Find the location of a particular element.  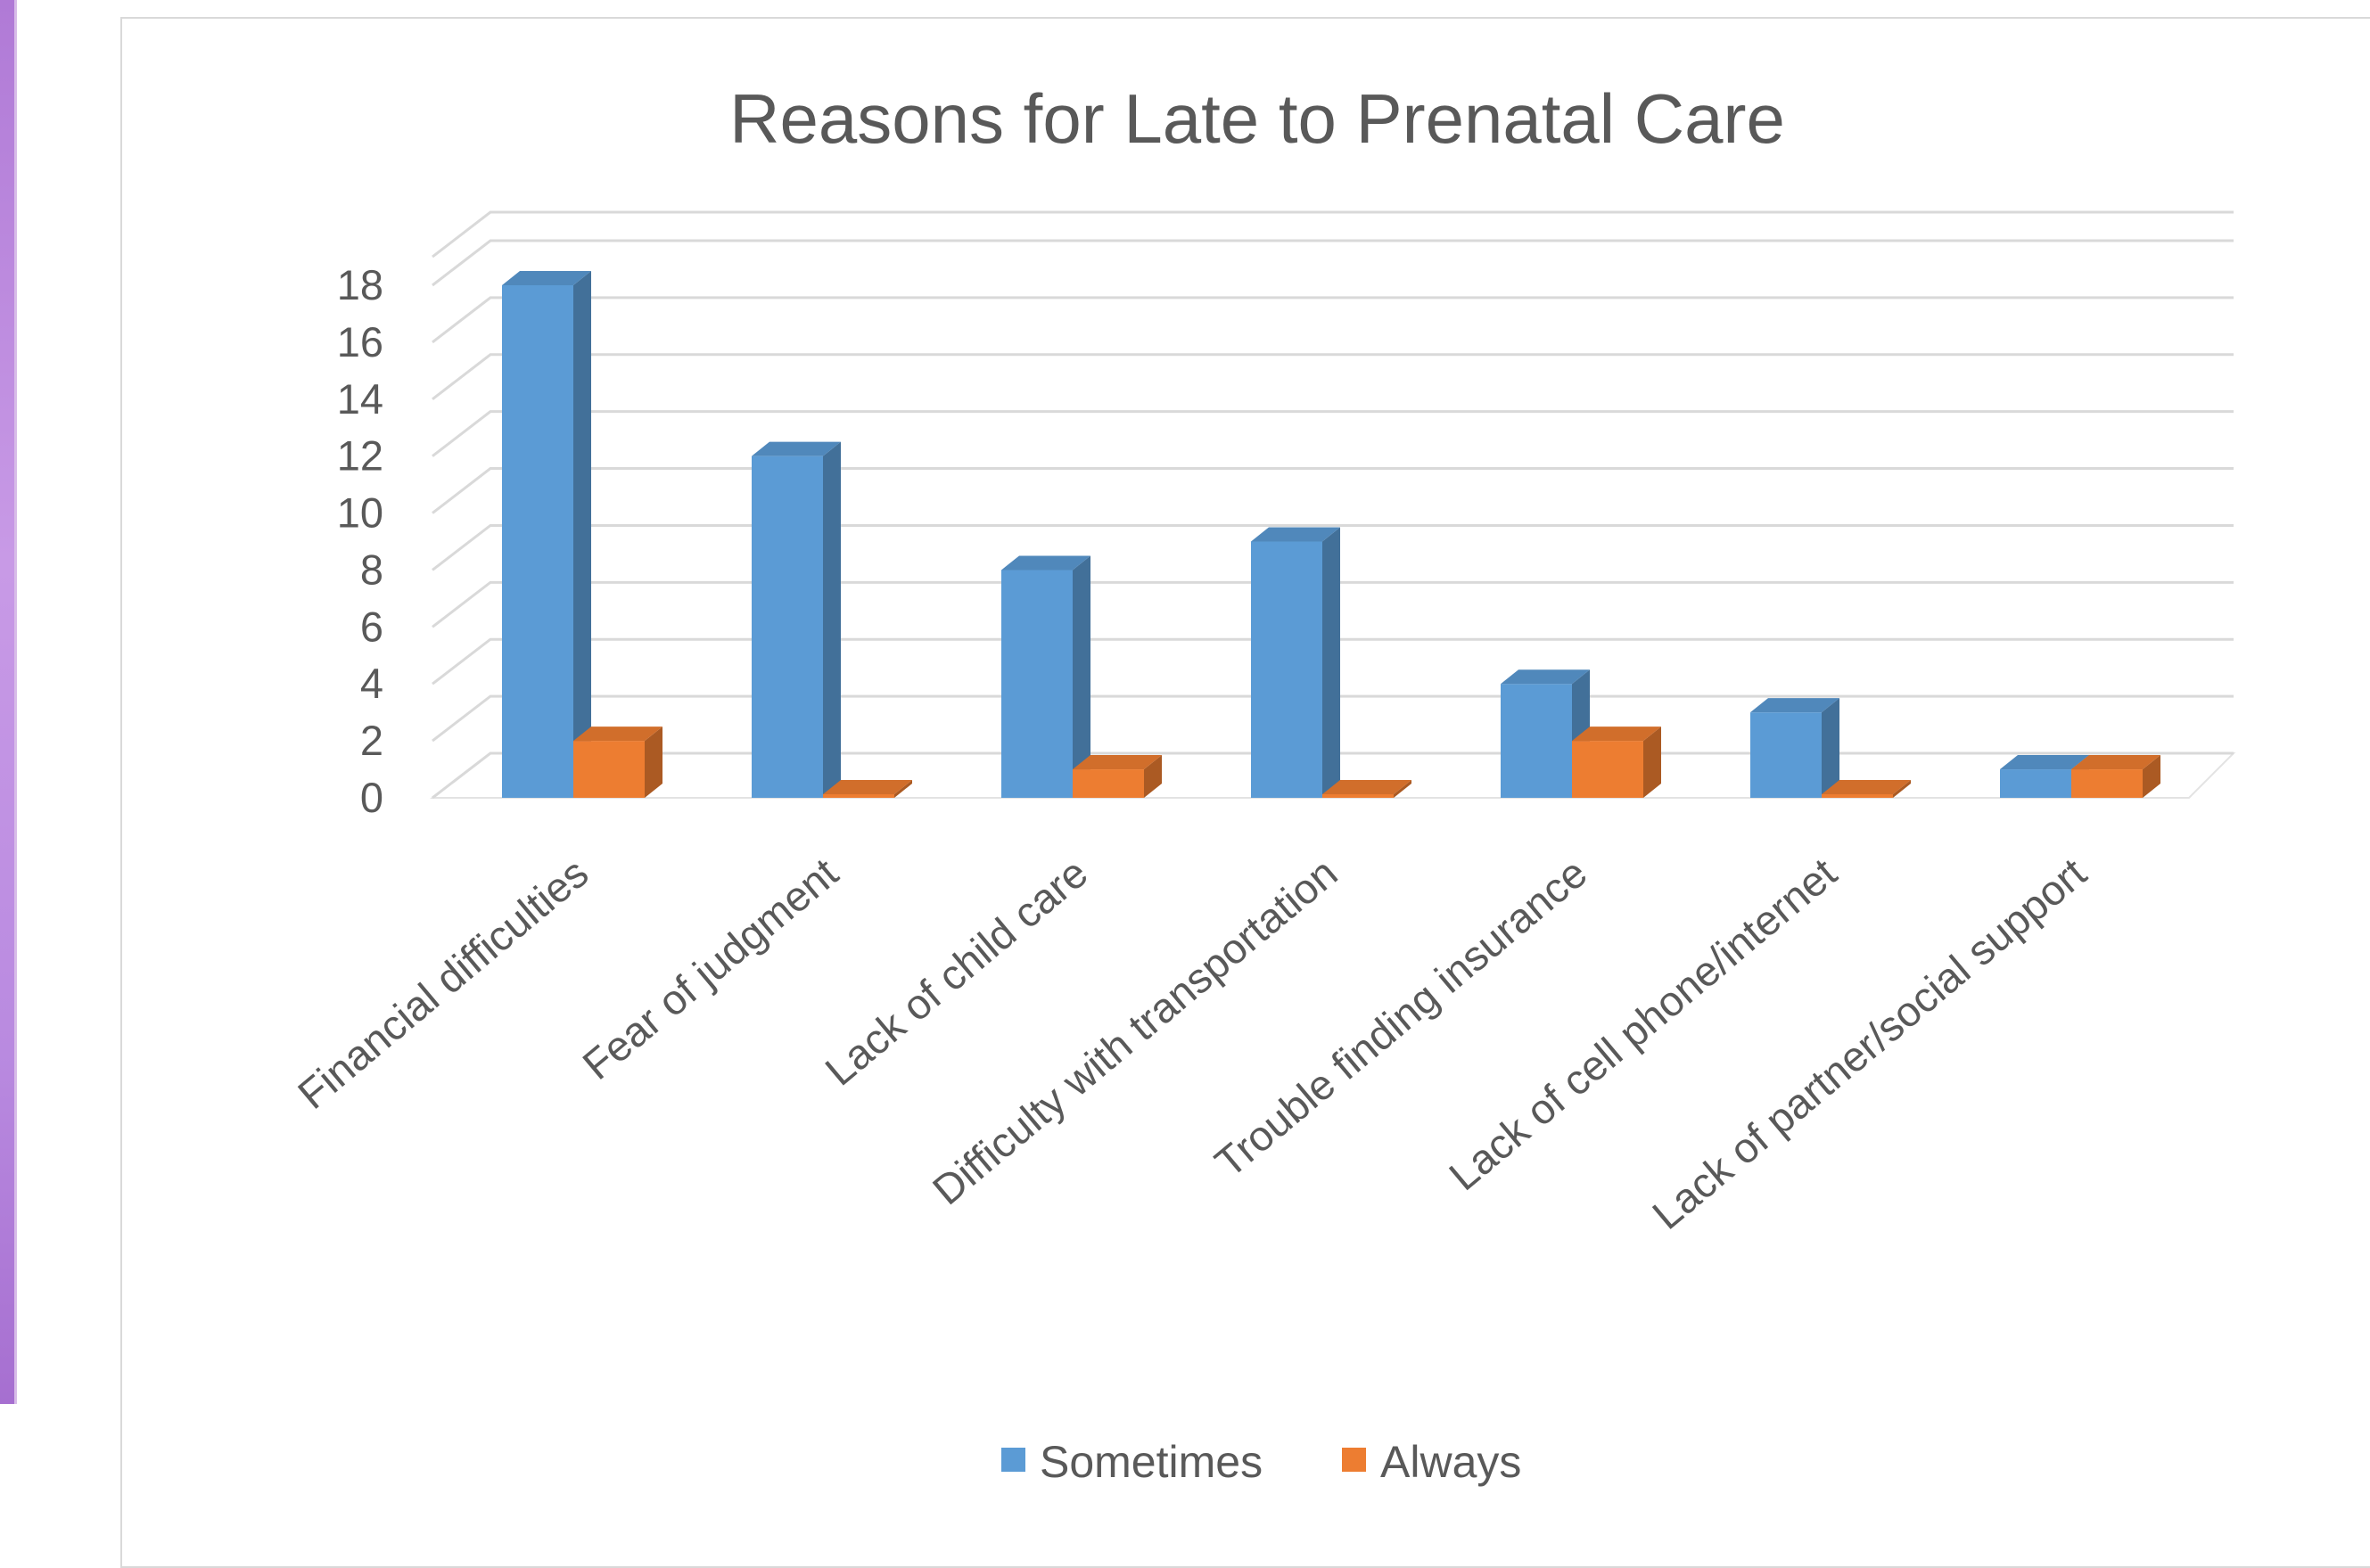

bar-always-2-front is located at coordinates (1108, 784).